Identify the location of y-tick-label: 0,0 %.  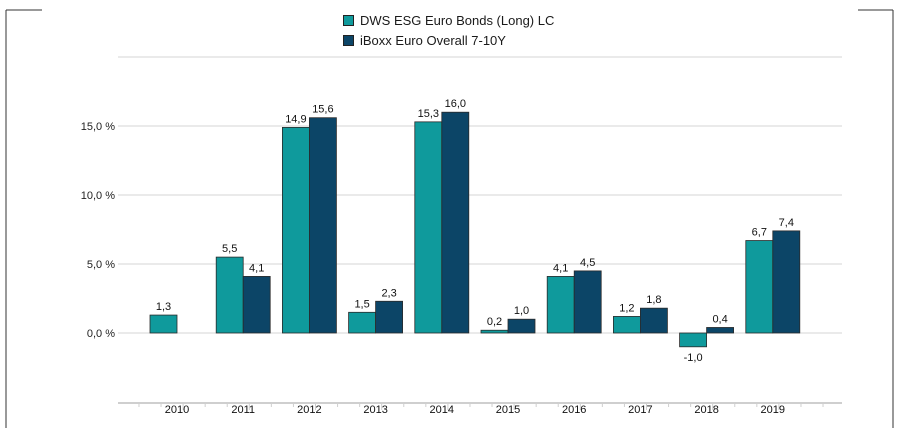
(101, 334).